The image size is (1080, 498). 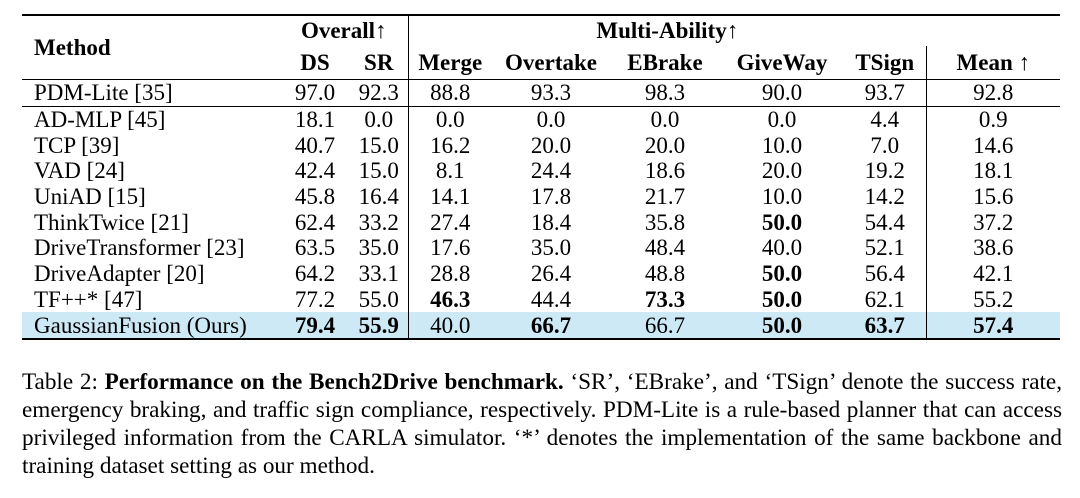 What do you see at coordinates (884, 93) in the screenshot?
I see `cell-value: 93.7` at bounding box center [884, 93].